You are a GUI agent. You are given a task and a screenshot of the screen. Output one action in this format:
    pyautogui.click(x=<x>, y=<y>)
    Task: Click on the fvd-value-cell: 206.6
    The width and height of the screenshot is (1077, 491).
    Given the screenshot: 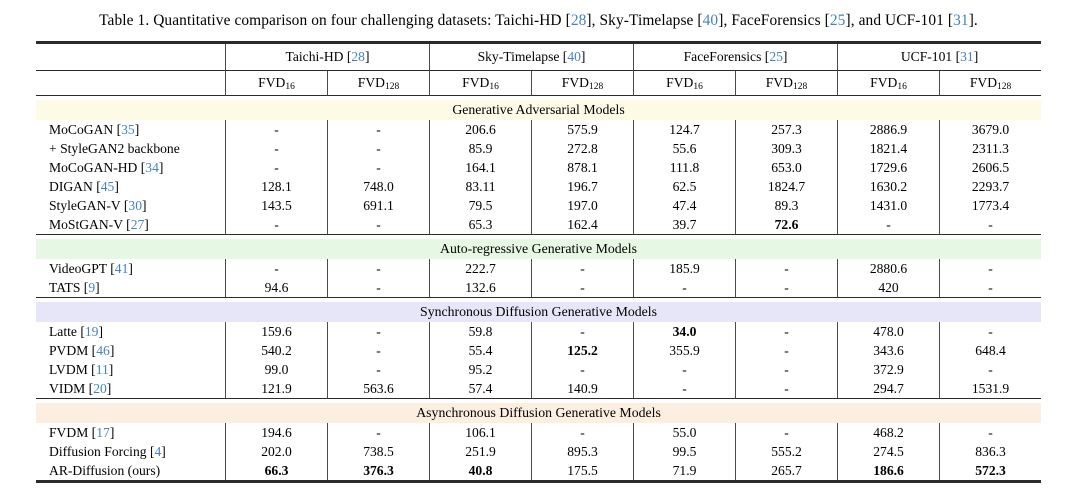 What is the action you would take?
    pyautogui.click(x=480, y=129)
    